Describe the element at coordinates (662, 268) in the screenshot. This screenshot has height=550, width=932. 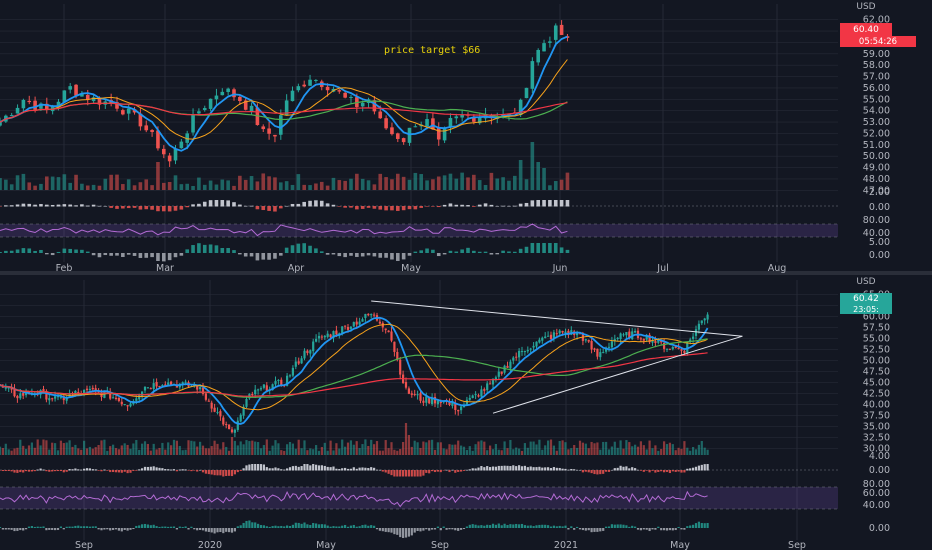
I see `month-label: Jul` at that location.